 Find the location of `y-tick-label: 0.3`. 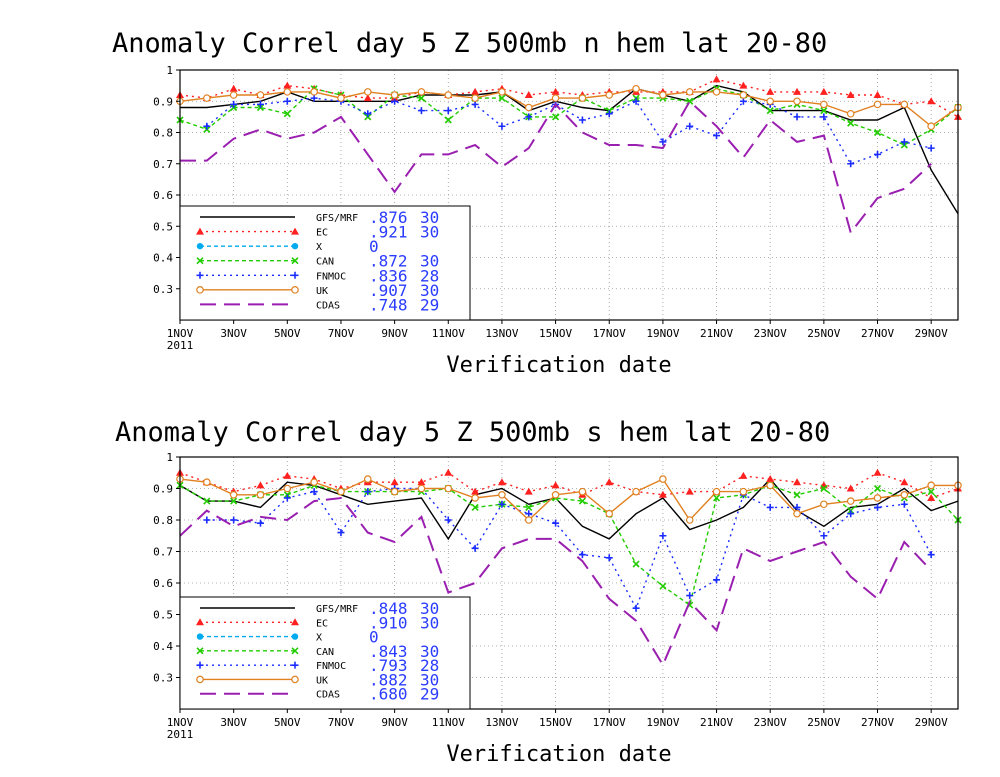

y-tick-label: 0.3 is located at coordinates (163, 678).